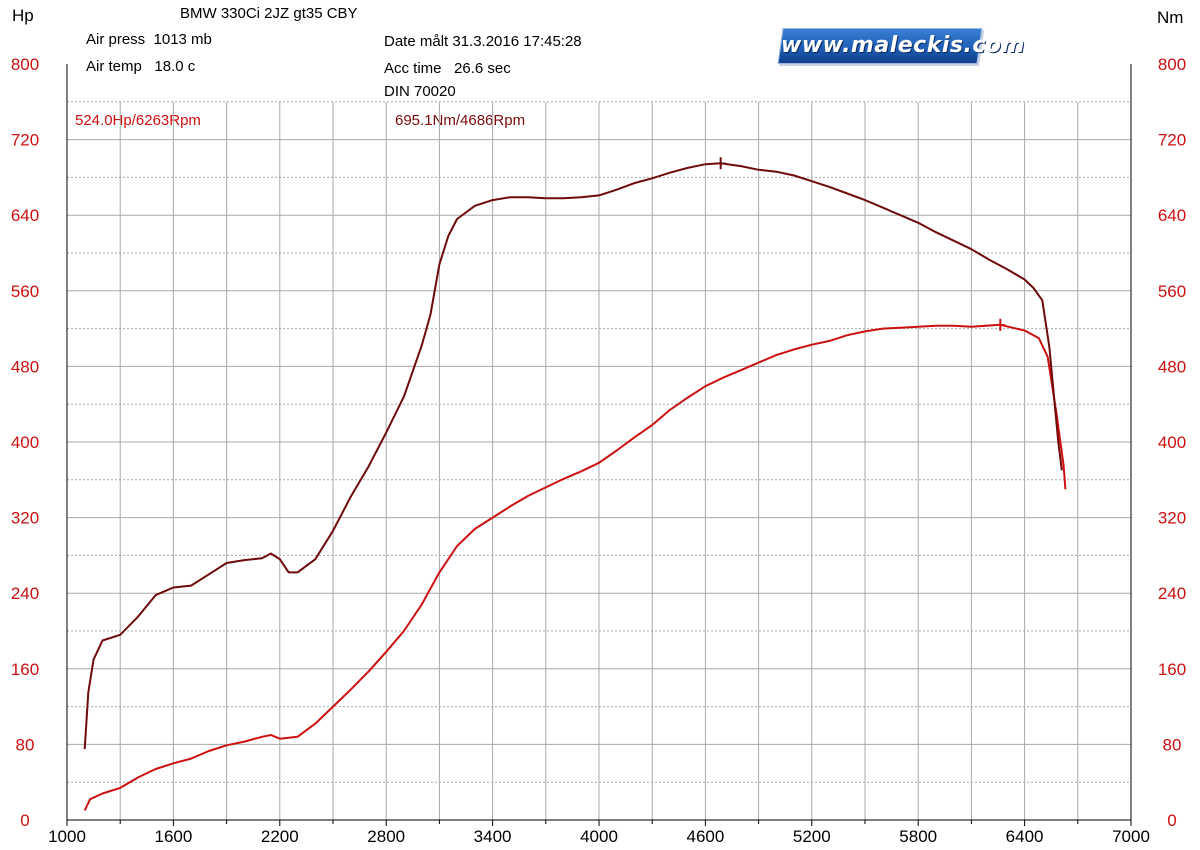  Describe the element at coordinates (149, 39) in the screenshot. I see `air-press-label: Air press 1013 mb` at that location.